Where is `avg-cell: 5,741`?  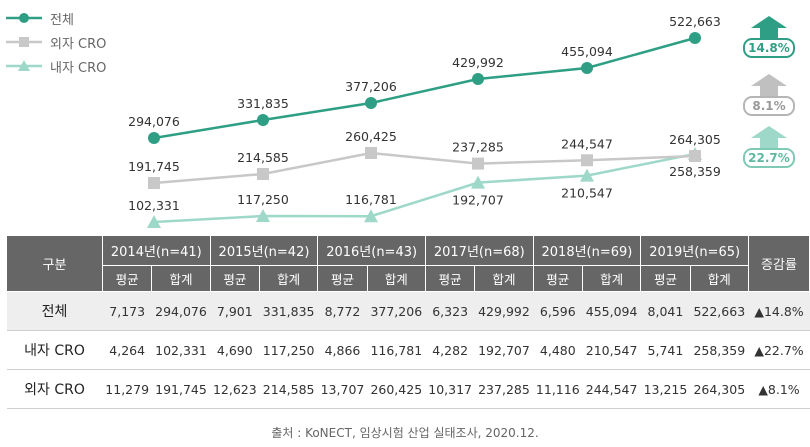 avg-cell: 5,741 is located at coordinates (665, 350).